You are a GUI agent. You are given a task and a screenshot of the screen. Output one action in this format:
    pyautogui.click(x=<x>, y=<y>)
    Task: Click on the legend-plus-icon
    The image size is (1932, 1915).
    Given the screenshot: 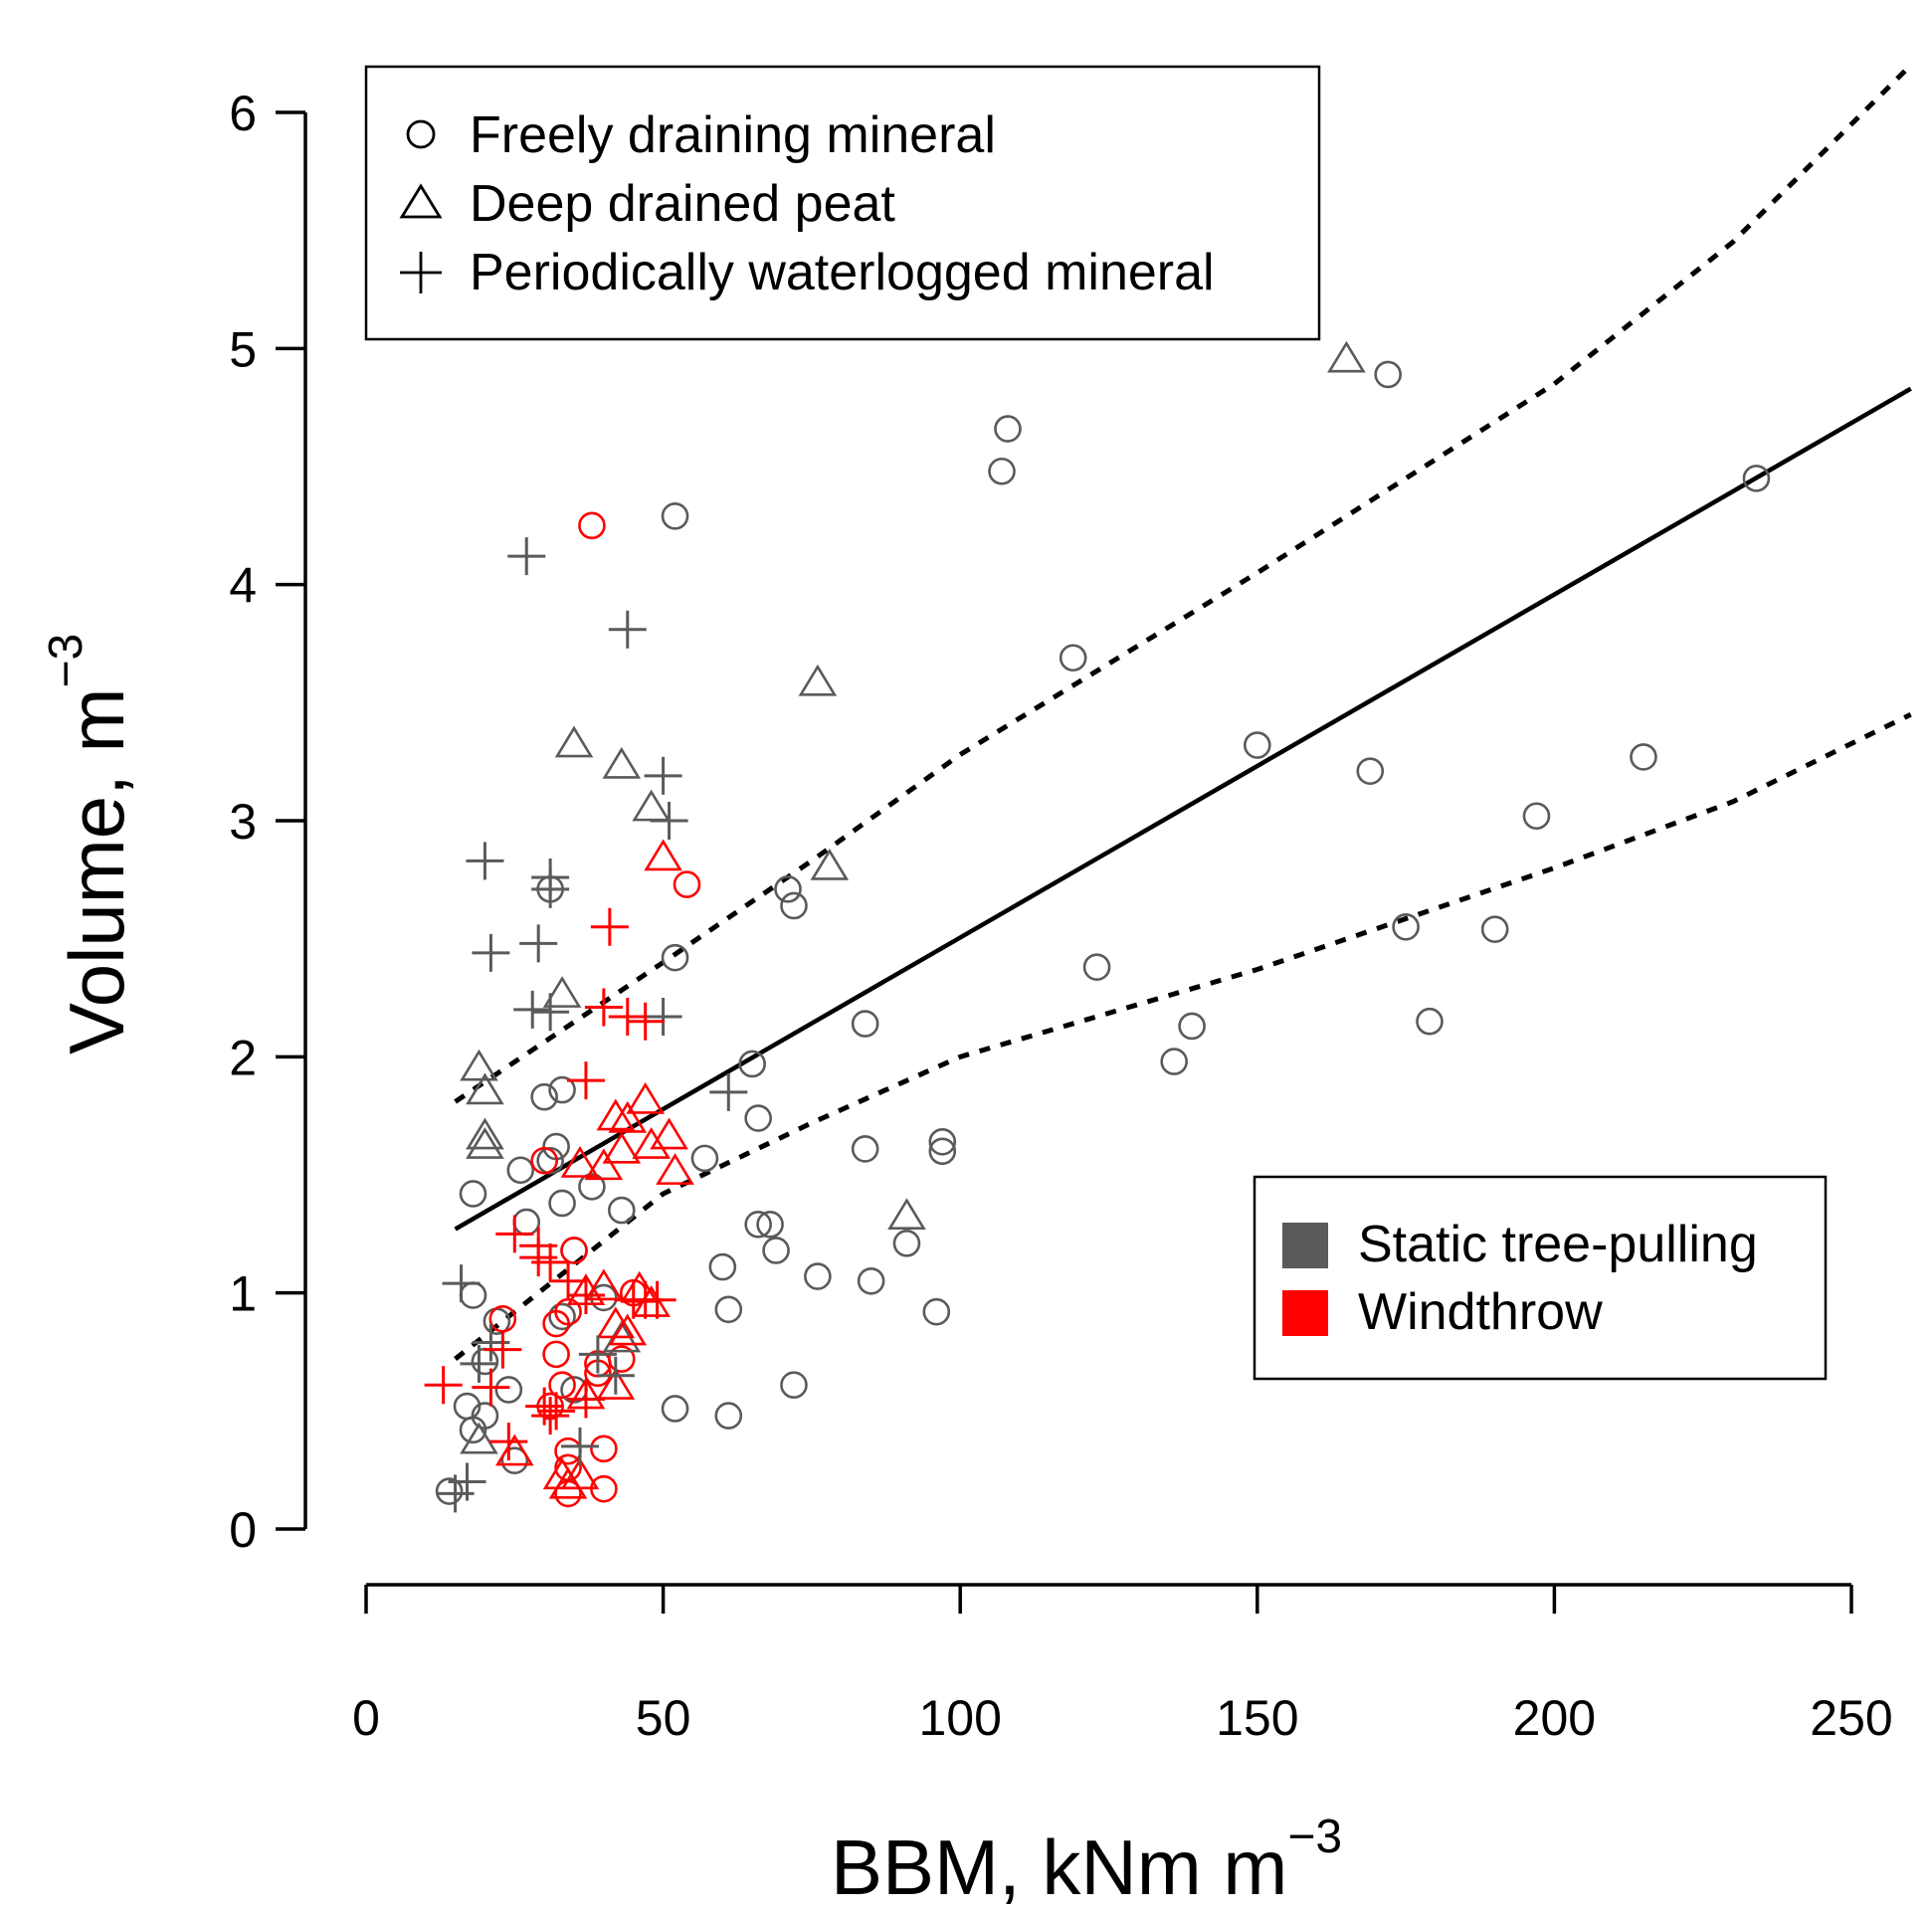 What is the action you would take?
    pyautogui.click(x=421, y=272)
    